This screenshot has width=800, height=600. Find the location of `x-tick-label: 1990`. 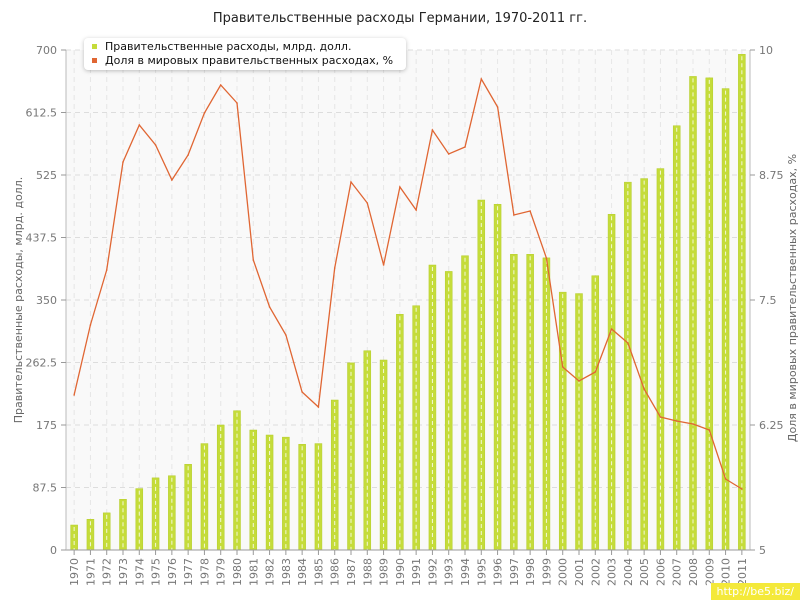

x-tick-label: 1990 is located at coordinates (400, 572).